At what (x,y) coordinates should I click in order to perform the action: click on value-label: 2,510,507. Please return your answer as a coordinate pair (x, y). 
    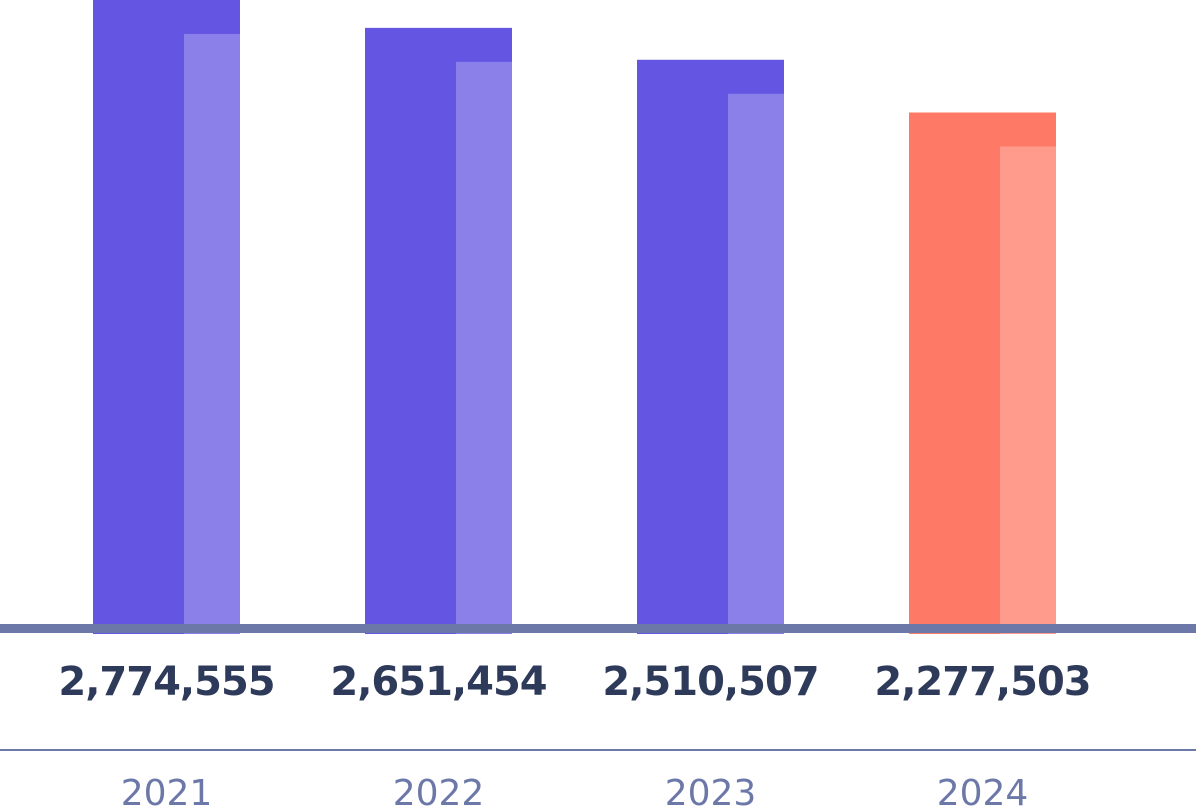
    Looking at the image, I should click on (710, 682).